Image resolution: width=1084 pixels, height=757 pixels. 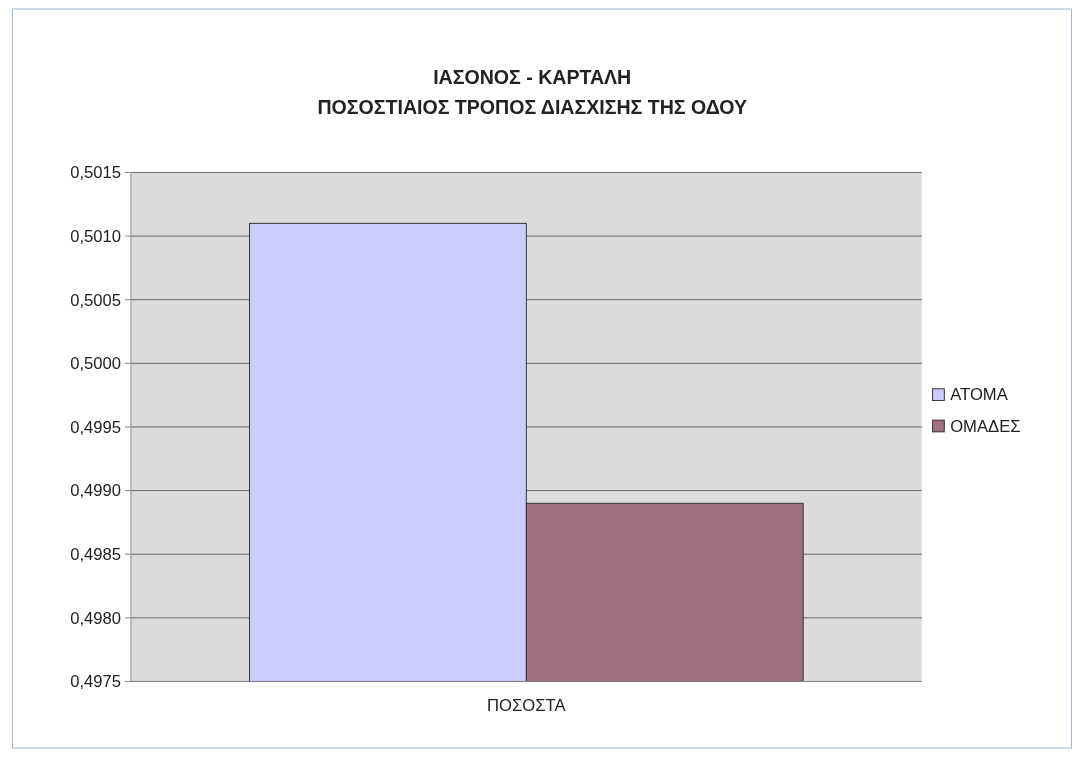 I want to click on legend-label: ΟΜΑΔΕΣ, so click(x=985, y=426).